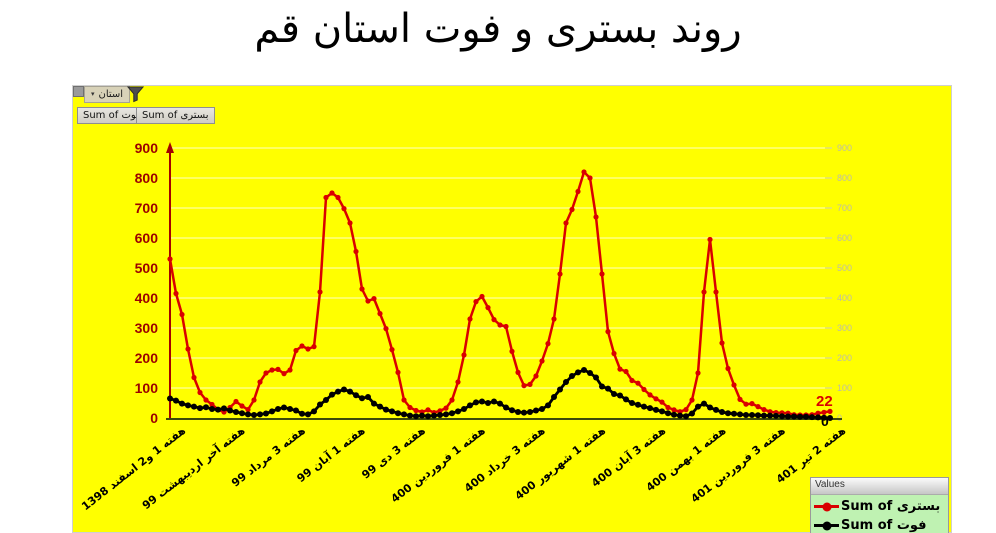 Image resolution: width=996 pixels, height=533 pixels. I want to click on y-axis-right-label: 700, so click(844, 208).